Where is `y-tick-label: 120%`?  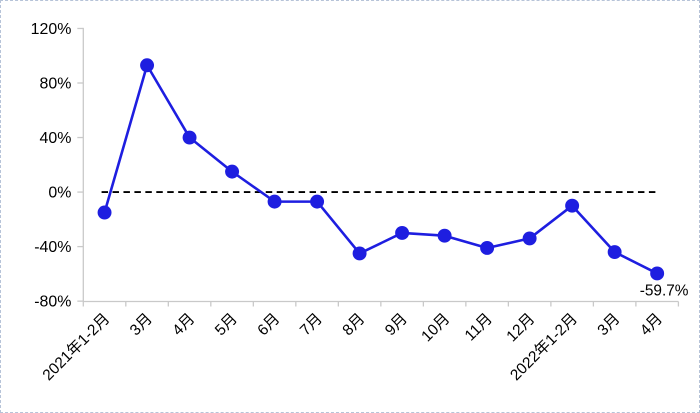 y-tick-label: 120% is located at coordinates (51, 29).